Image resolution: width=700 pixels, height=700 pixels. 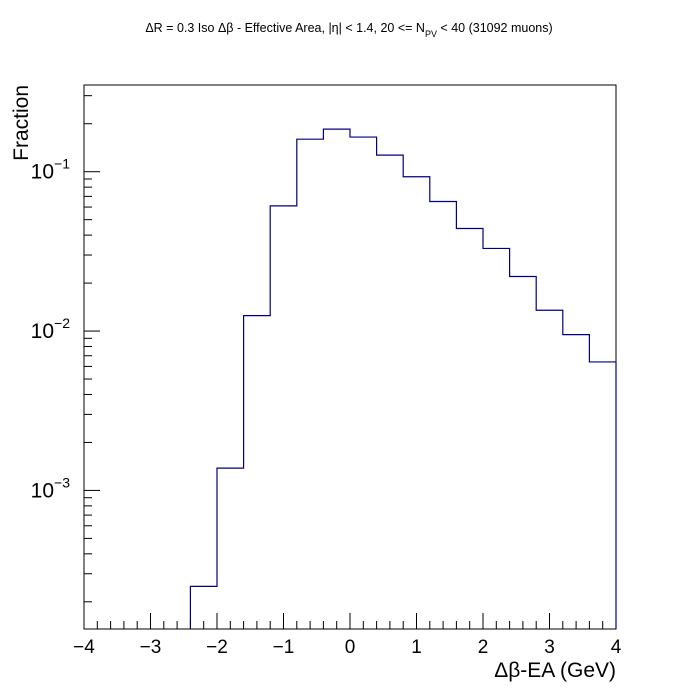 What do you see at coordinates (483, 647) in the screenshot?
I see `x-tick-label: 2` at bounding box center [483, 647].